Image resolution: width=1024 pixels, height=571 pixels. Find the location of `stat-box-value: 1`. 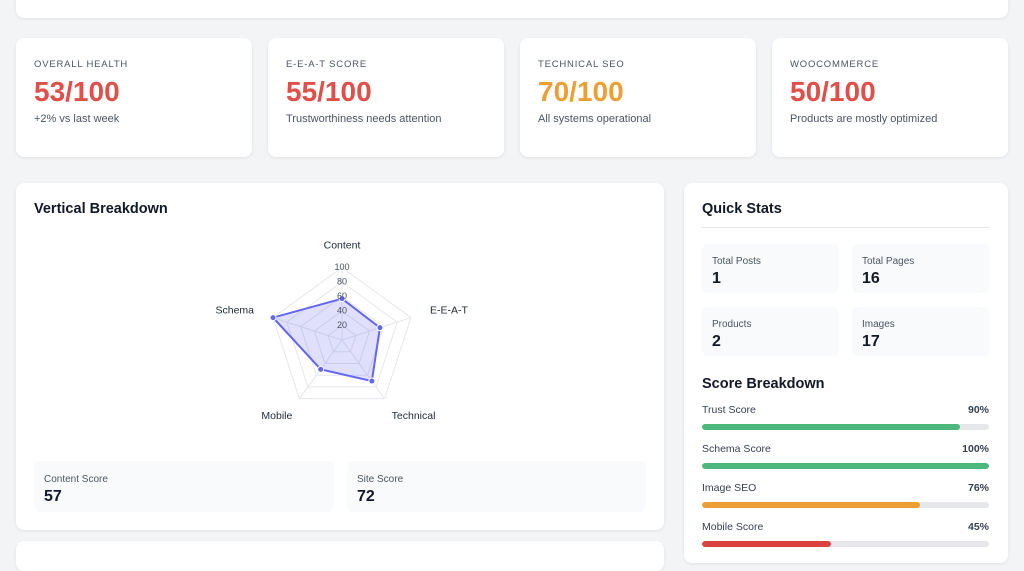

stat-box-value: 1 is located at coordinates (716, 278).